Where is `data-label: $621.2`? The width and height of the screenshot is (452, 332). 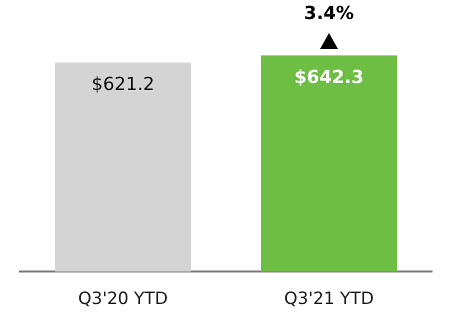
data-label: $621.2 is located at coordinates (123, 85).